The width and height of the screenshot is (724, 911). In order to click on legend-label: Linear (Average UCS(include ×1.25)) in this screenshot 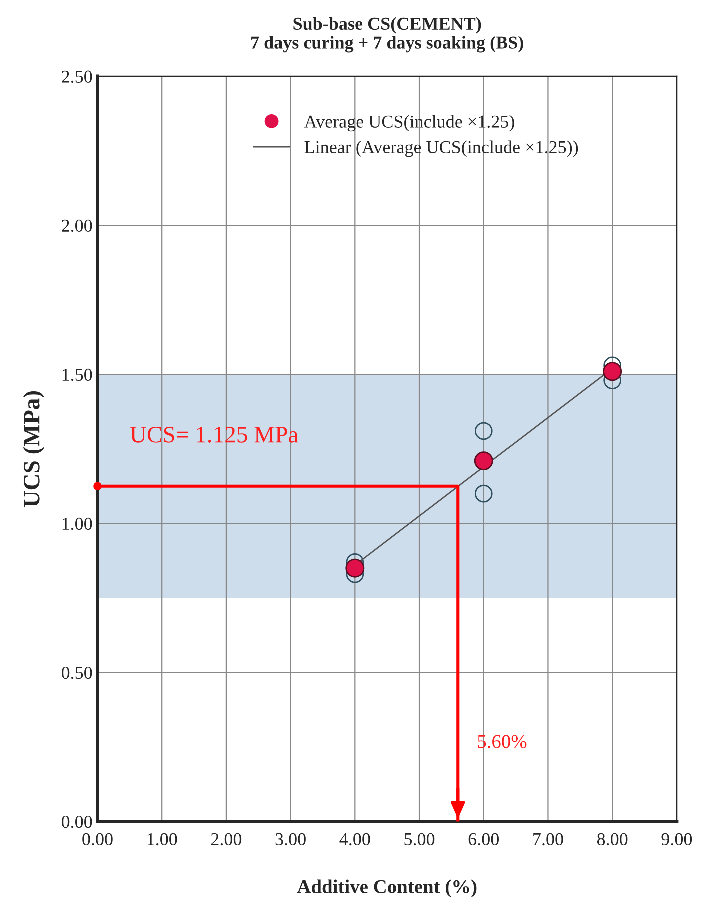, I will do `click(441, 149)`.